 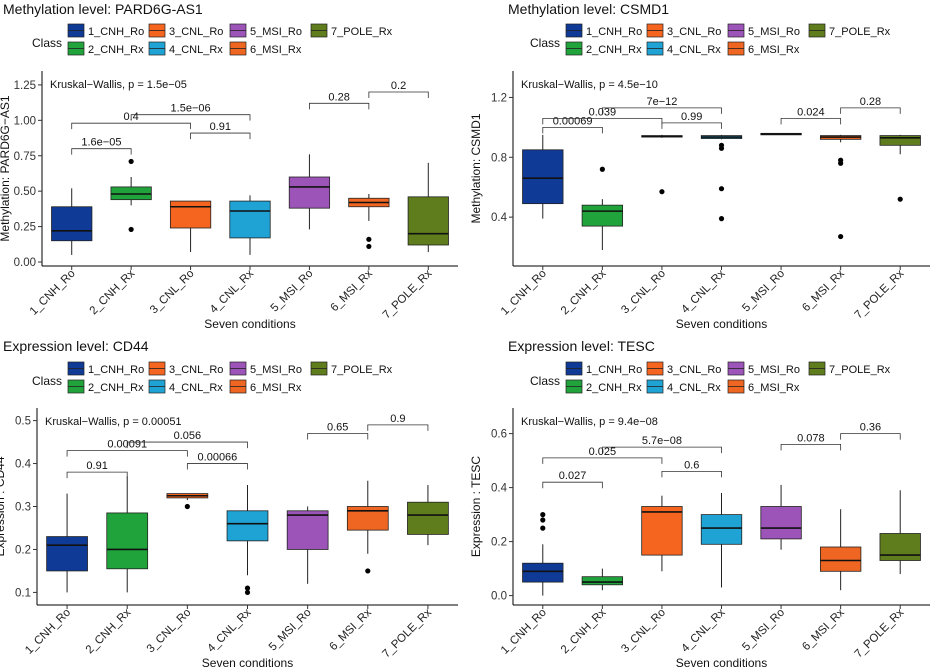 I want to click on y-axis-label: Expression : TESC, so click(x=476, y=506).